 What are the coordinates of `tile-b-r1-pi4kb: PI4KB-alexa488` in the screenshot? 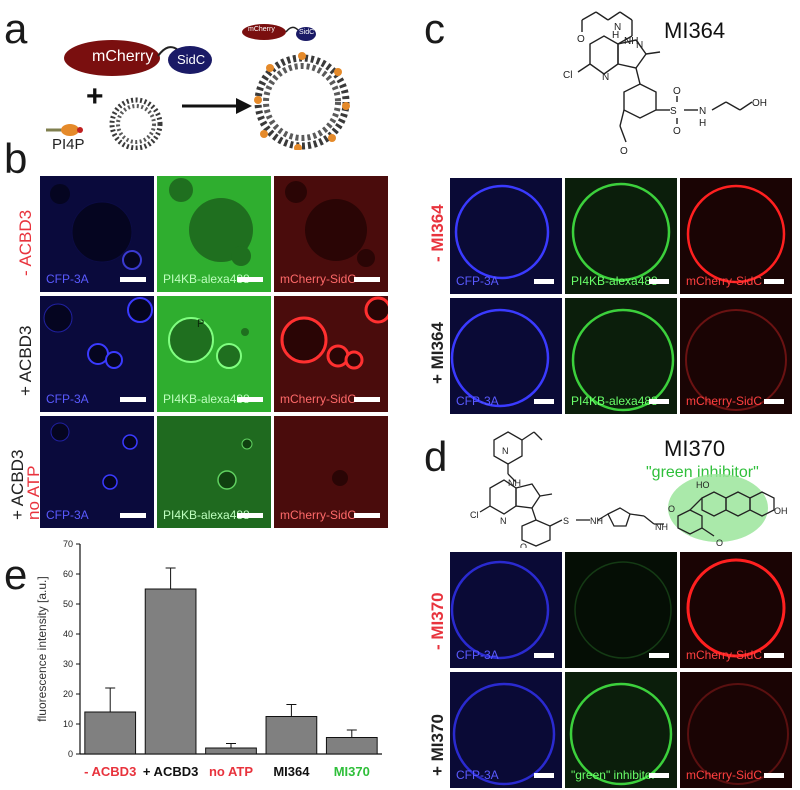 It's located at (214, 234).